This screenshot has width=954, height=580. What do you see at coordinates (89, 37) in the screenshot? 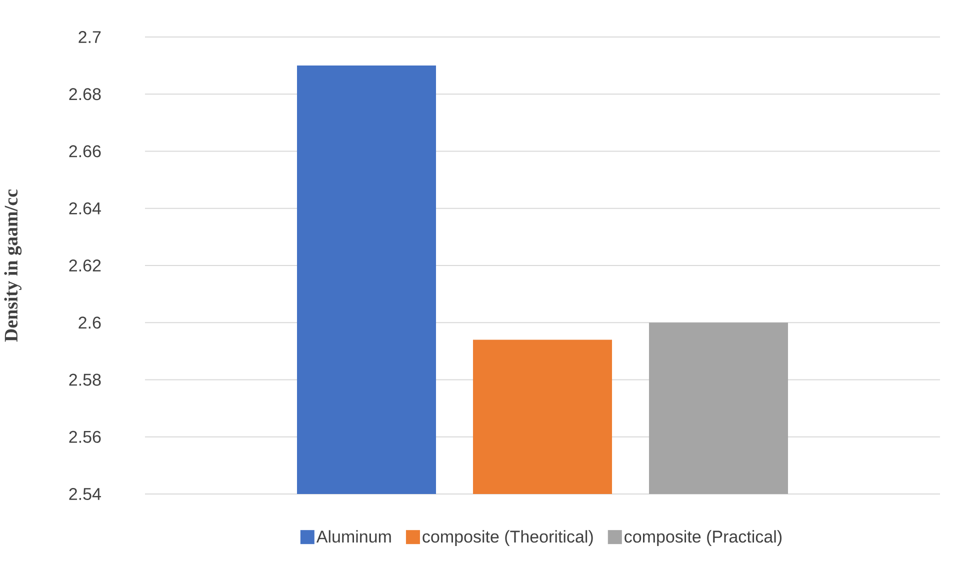
I see `y-tick-label: 2.7` at bounding box center [89, 37].